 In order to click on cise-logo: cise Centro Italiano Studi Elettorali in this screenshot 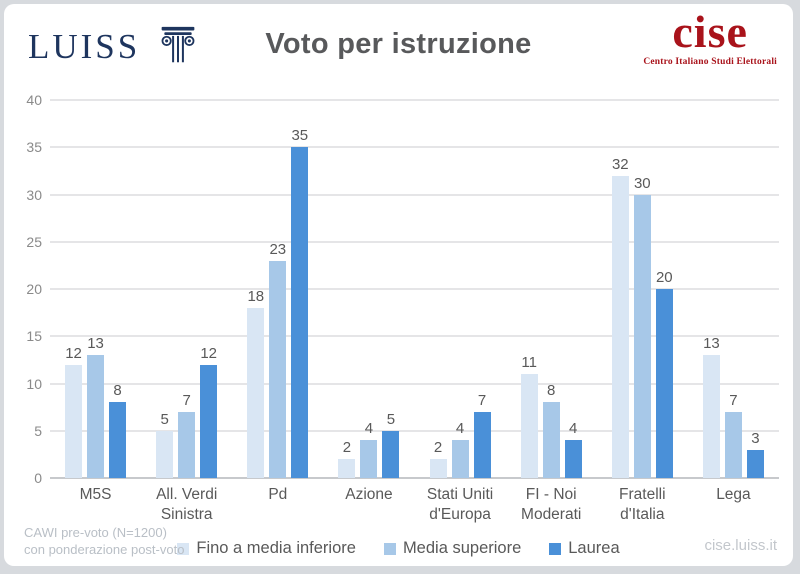, I will do `click(710, 37)`.